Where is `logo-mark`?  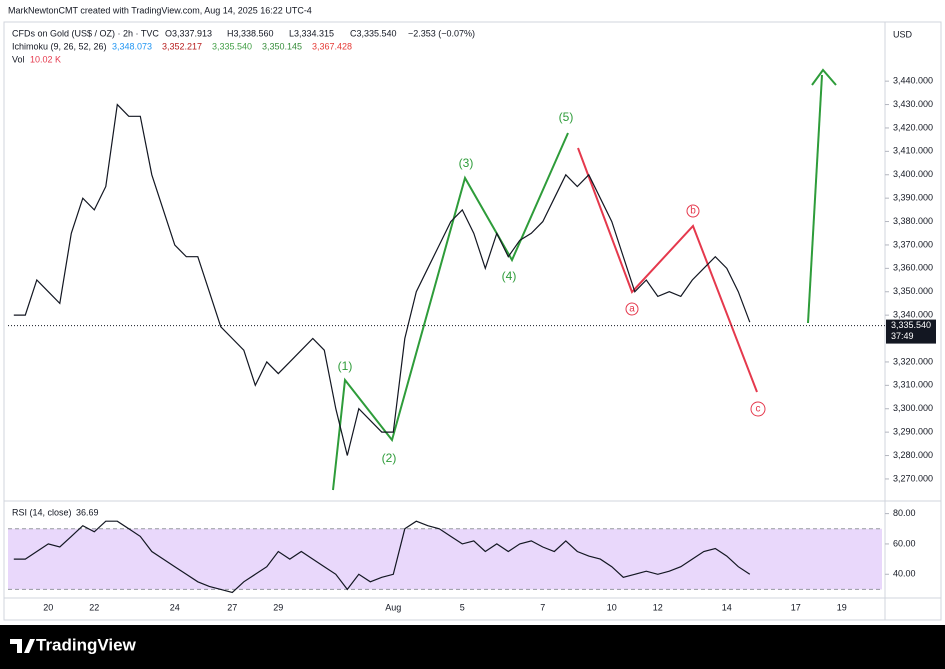
logo-mark is located at coordinates (22, 646).